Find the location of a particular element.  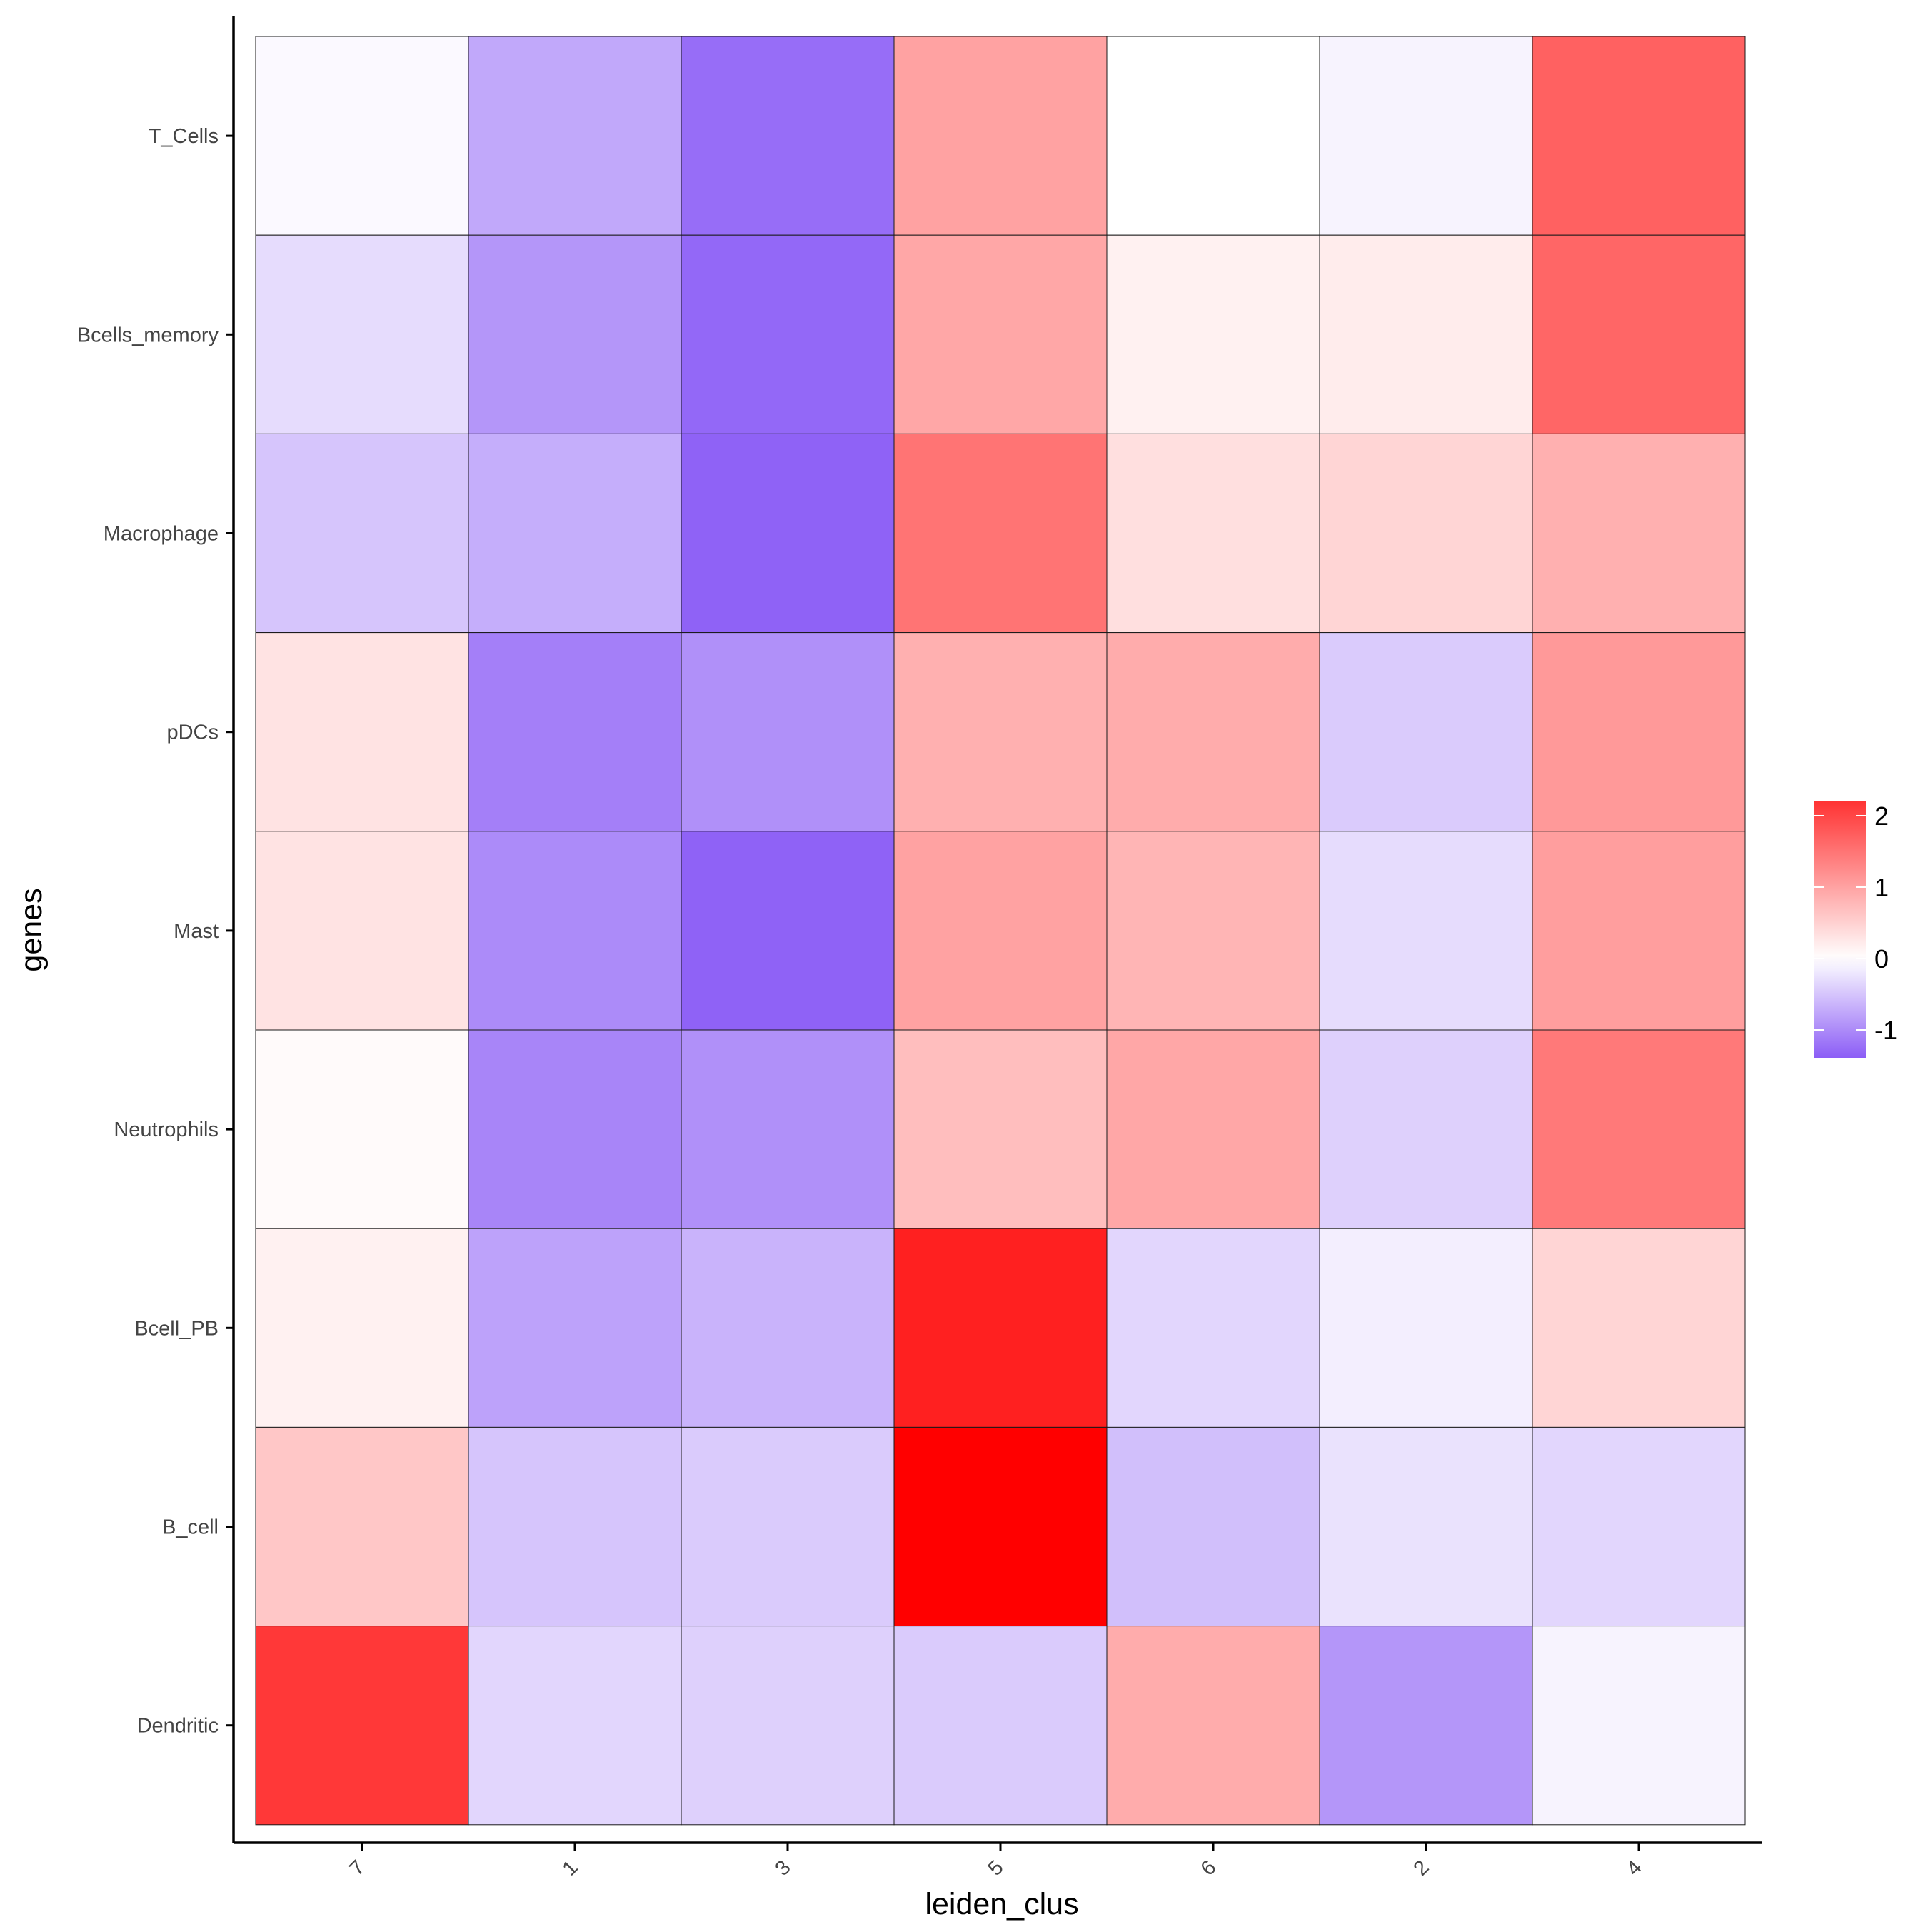

y-tick-label: T_Cells is located at coordinates (184, 136).